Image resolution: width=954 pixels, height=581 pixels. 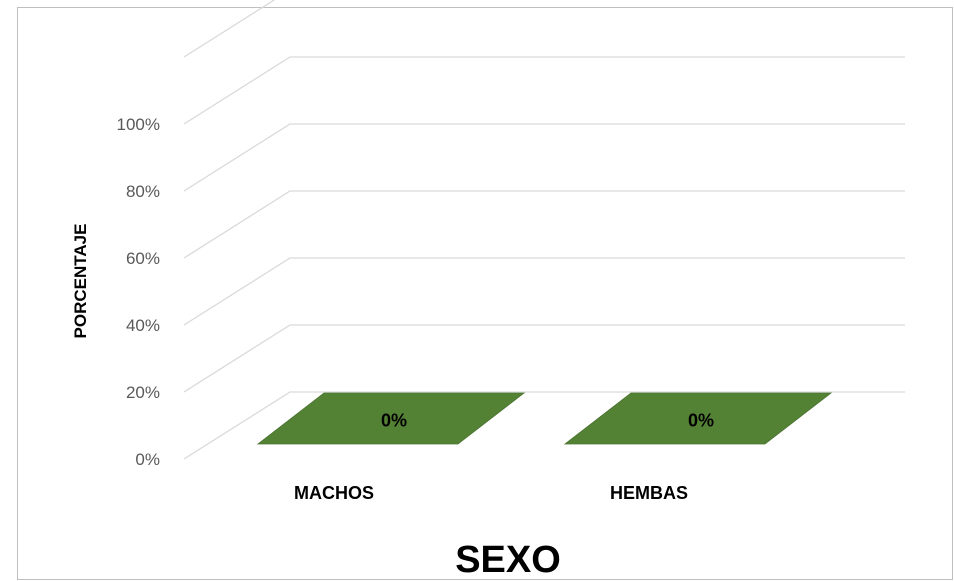 I want to click on bar-hembas, so click(x=698, y=418).